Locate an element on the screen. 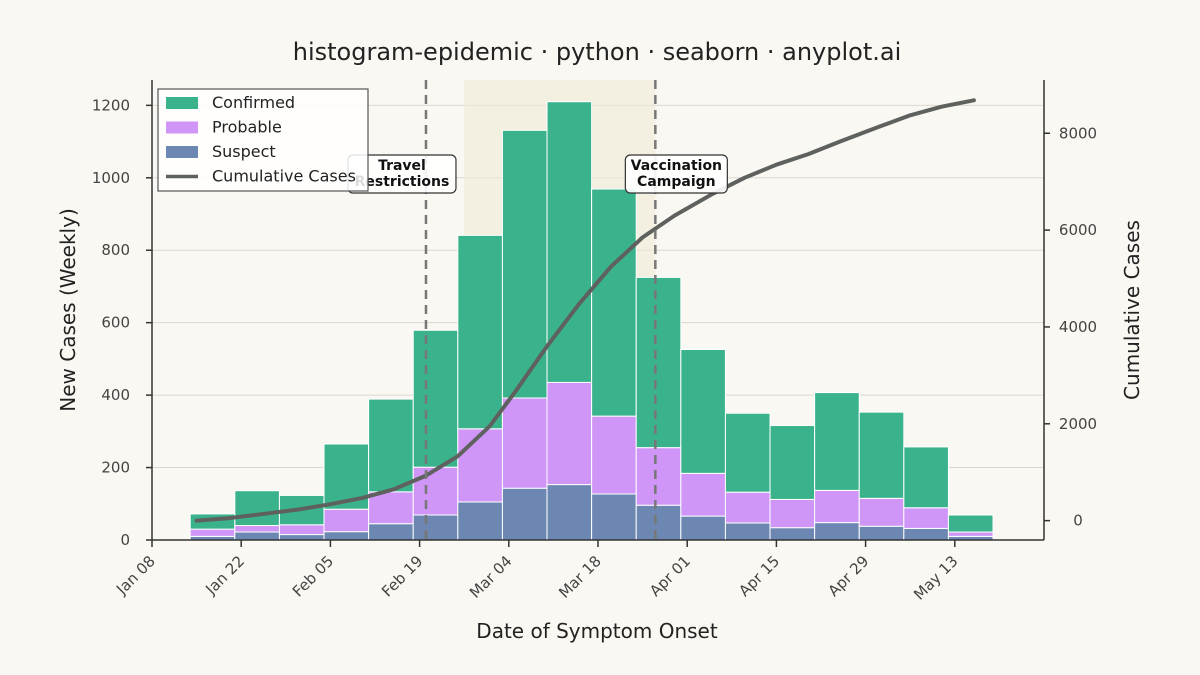 Image resolution: width=1200 pixels, height=675 pixels. x-tick-label: Mar 18 is located at coordinates (580, 577).